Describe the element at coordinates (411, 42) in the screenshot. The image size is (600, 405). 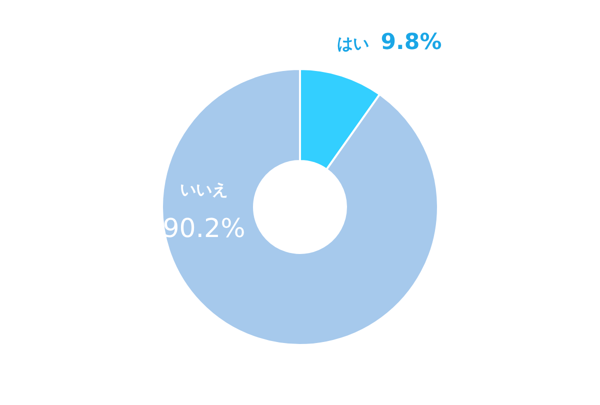
I see `data-label: 9.8%` at that location.